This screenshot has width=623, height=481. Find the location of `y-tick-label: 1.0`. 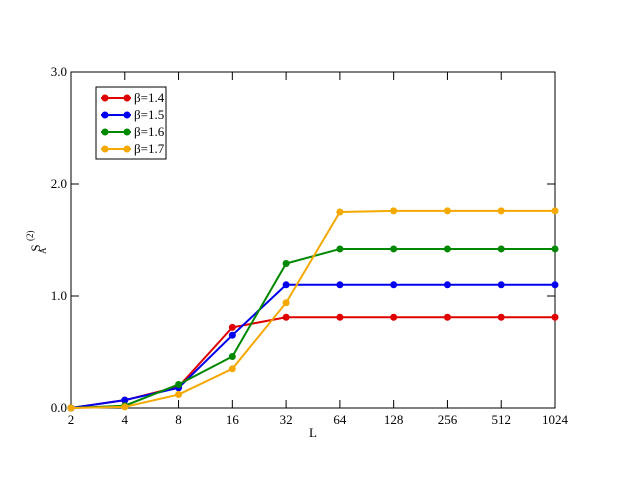

y-tick-label: 1.0 is located at coordinates (59, 295).